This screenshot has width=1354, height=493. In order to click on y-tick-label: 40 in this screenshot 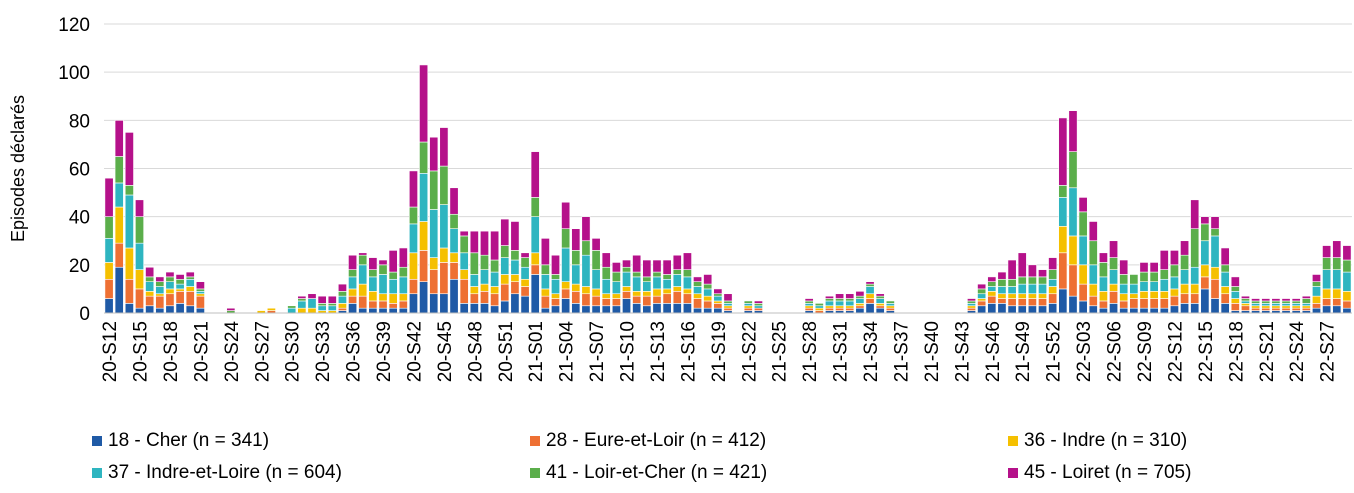, I will do `click(79, 218)`.